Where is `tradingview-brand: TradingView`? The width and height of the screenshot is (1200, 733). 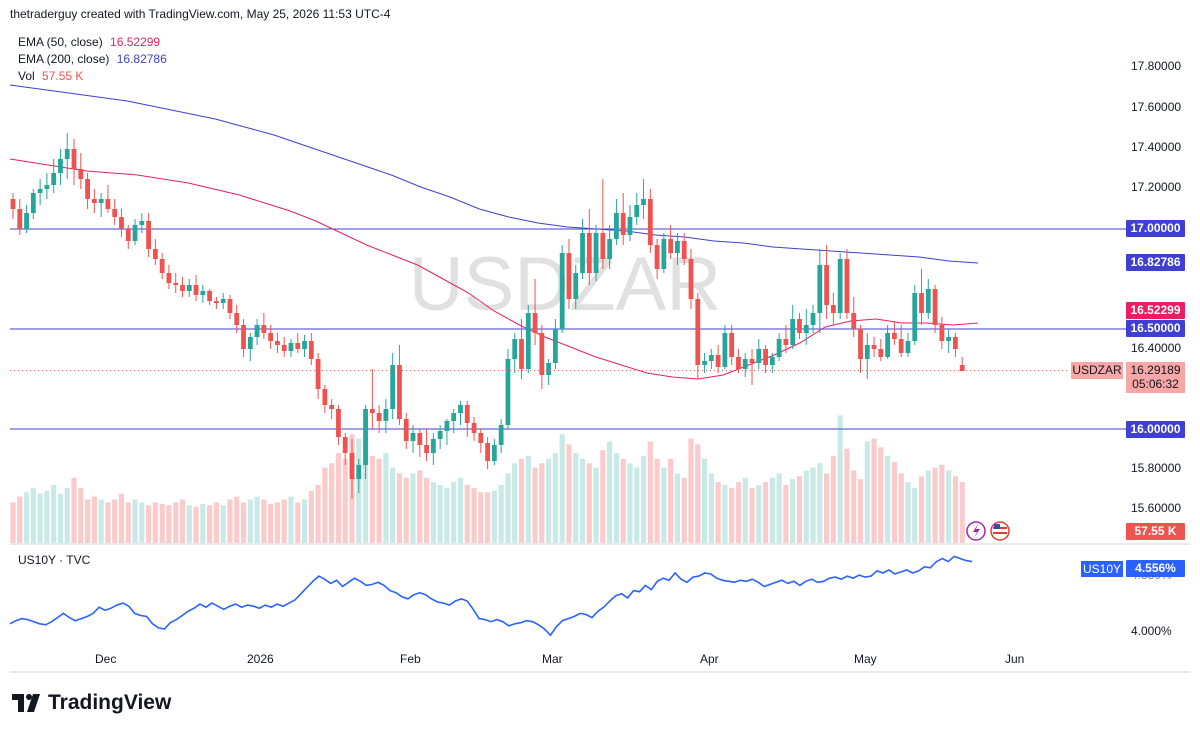
tradingview-brand: TradingView is located at coordinates (110, 702).